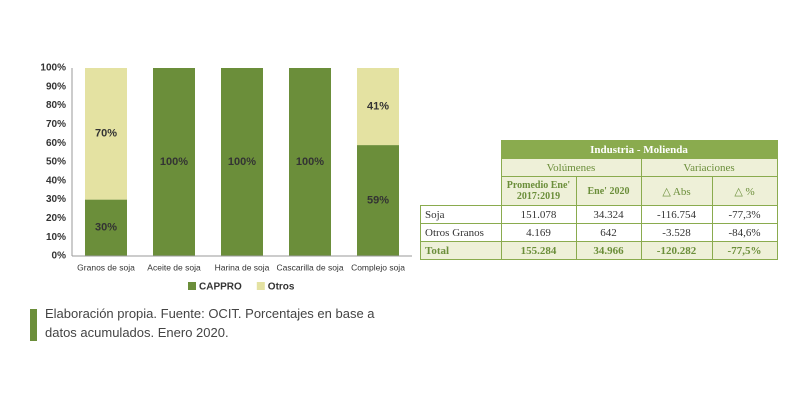 This screenshot has height=400, width=800. Describe the element at coordinates (676, 232) in the screenshot. I see `cell: -3.528` at that location.